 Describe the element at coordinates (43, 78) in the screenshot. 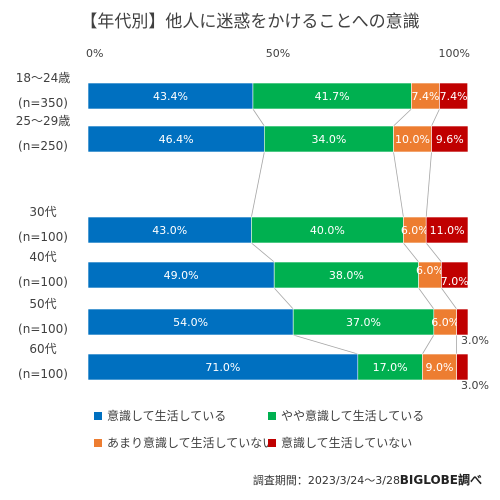

I see `category-label: 18〜24歳` at that location.